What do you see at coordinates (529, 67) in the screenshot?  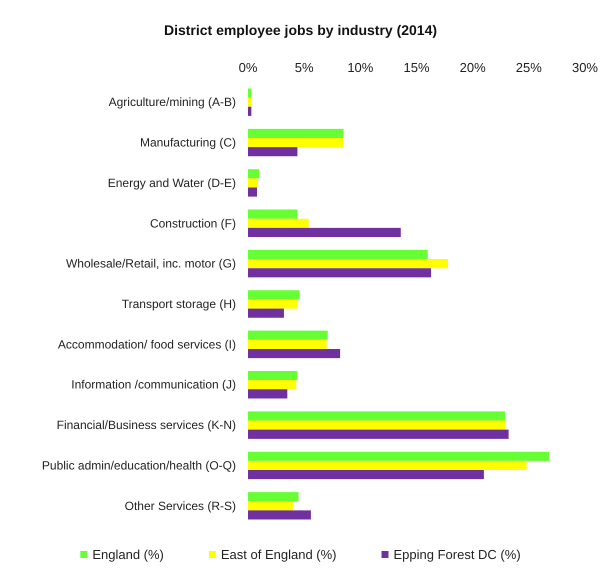 I see `x-tick-label: 25%` at bounding box center [529, 67].